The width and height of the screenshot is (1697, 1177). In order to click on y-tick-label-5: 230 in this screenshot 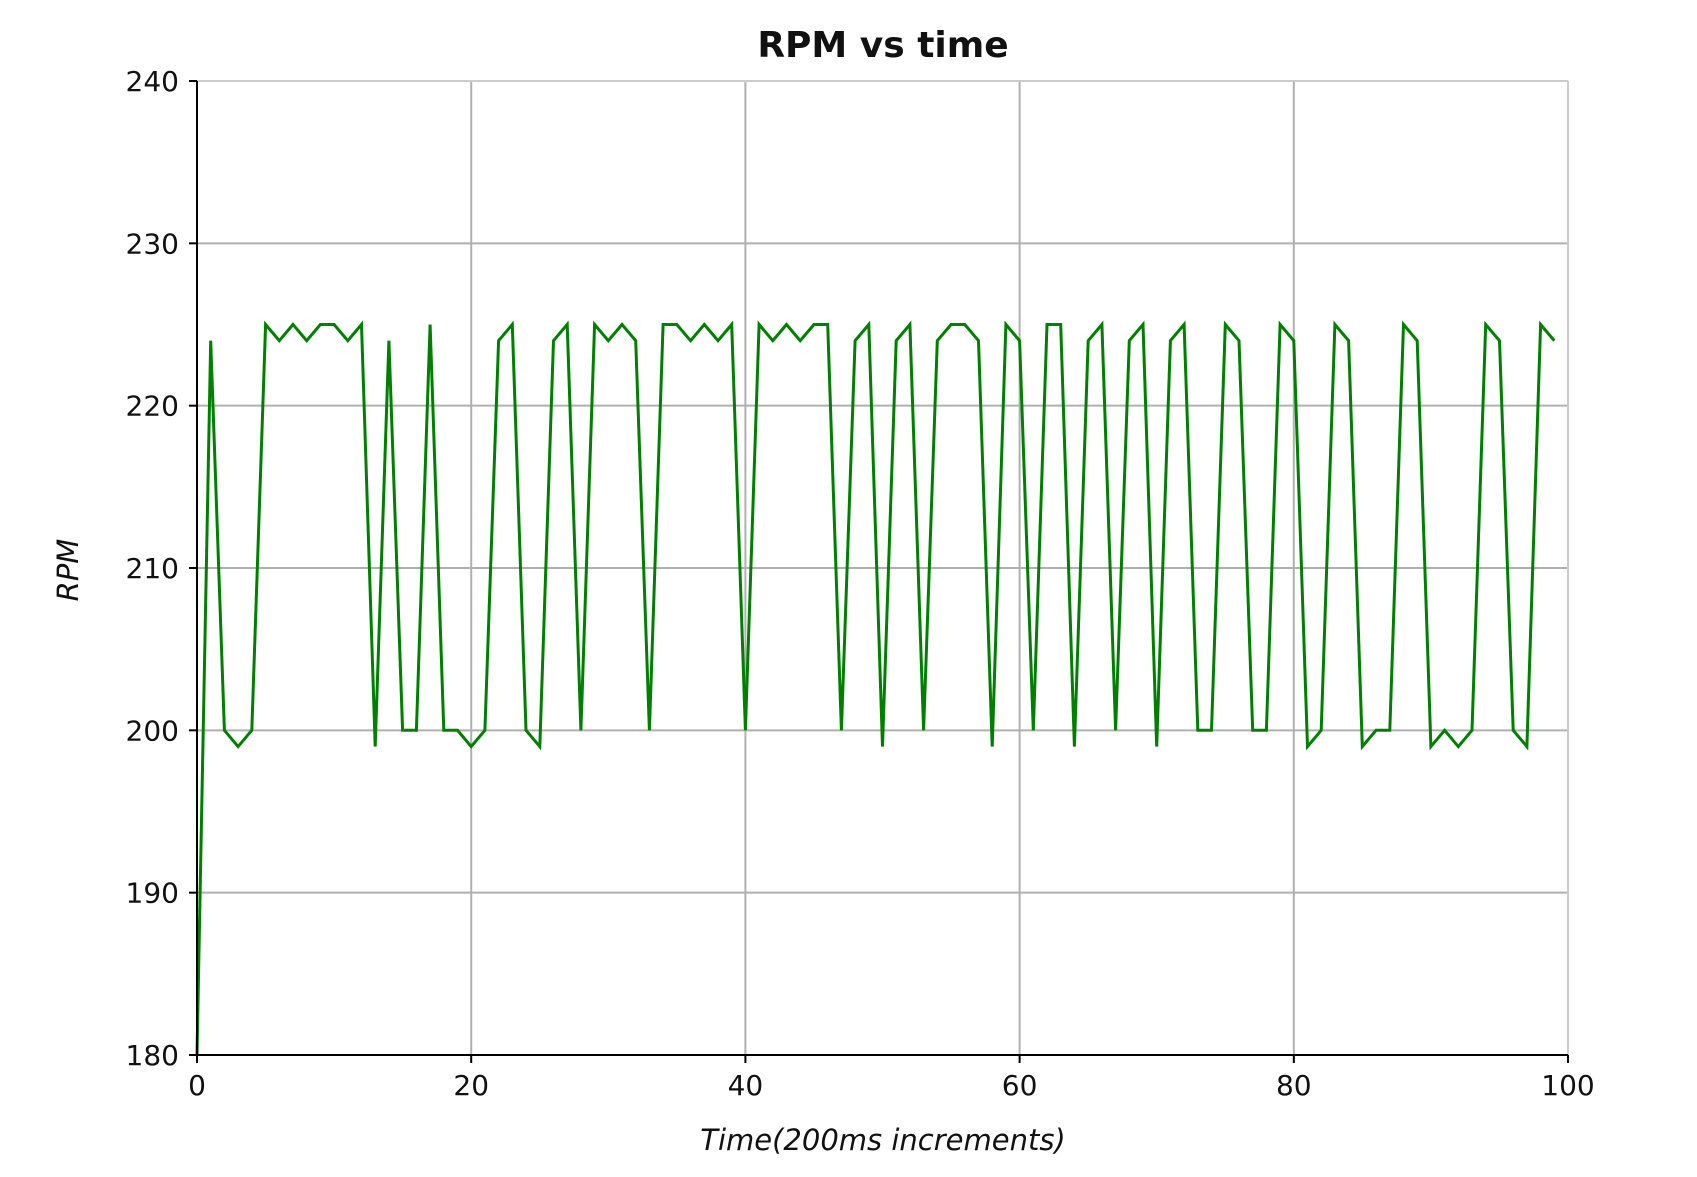, I will do `click(152, 243)`.